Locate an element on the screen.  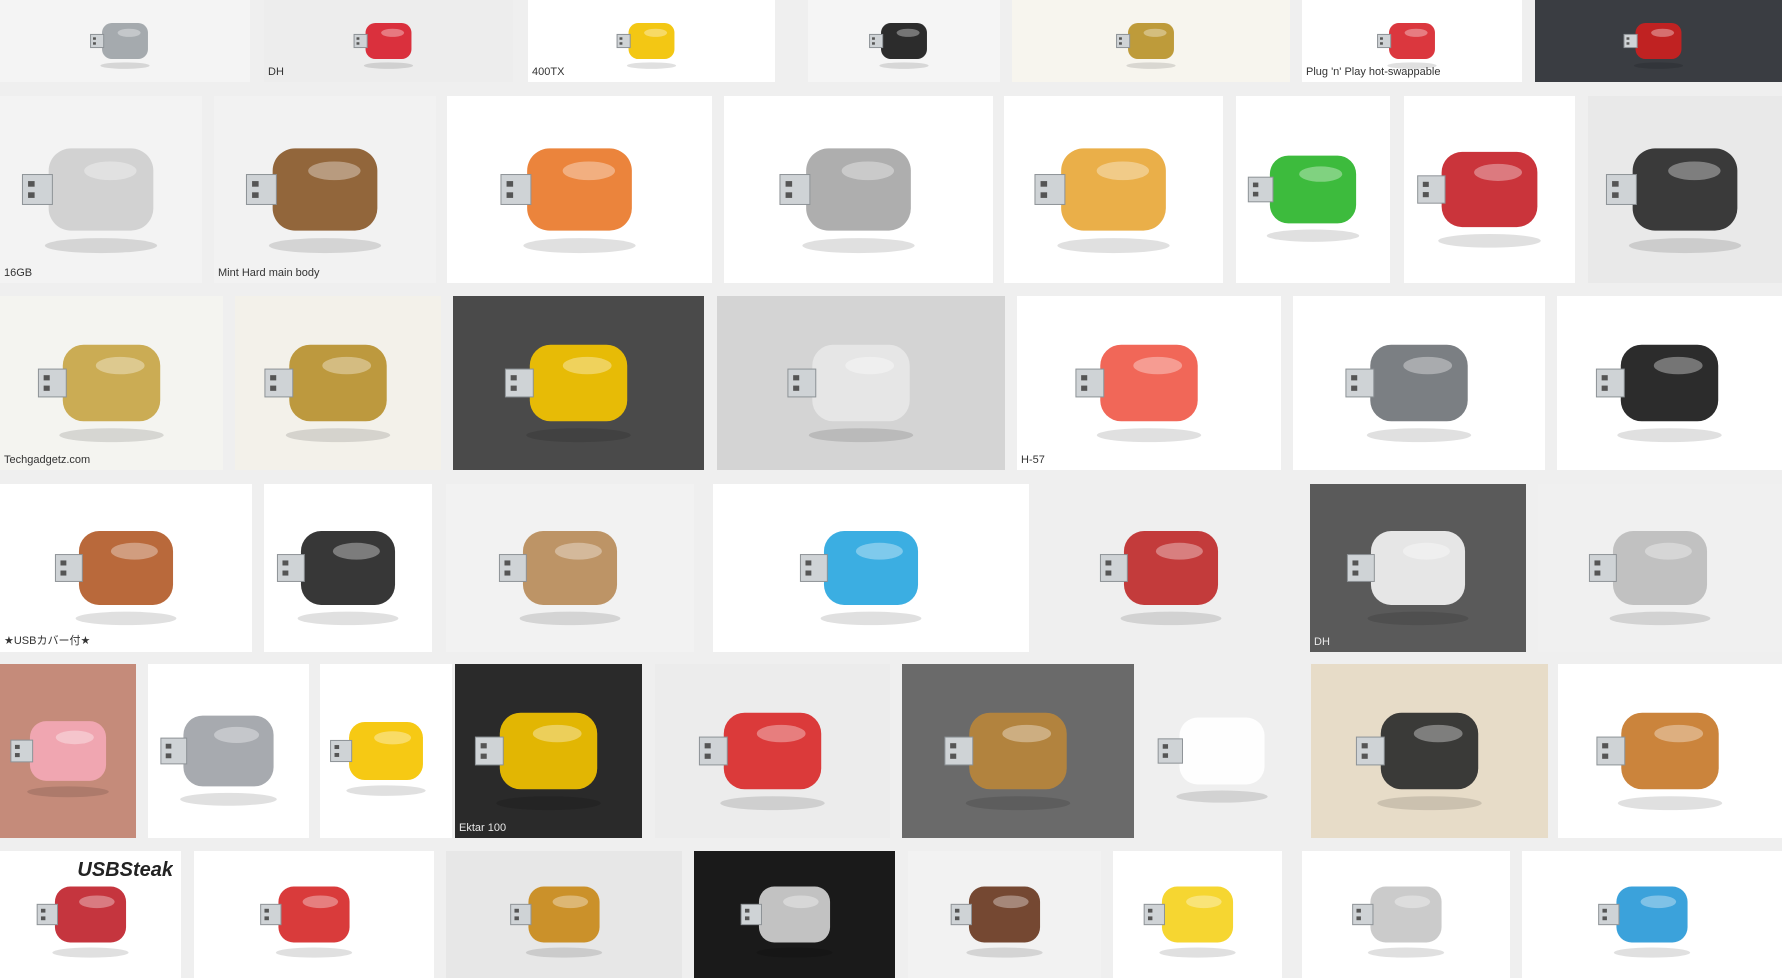
image-result-tile: 400TX is located at coordinates (651, 41).